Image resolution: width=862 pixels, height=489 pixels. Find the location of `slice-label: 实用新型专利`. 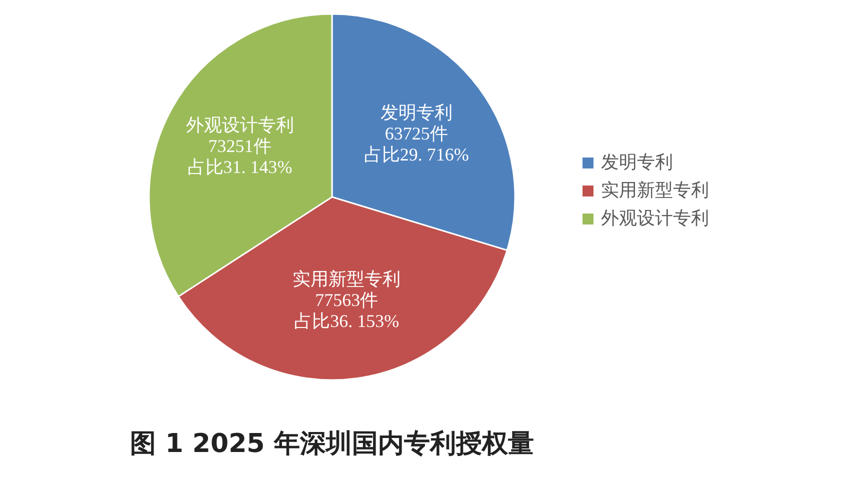

slice-label: 实用新型专利 is located at coordinates (346, 278).